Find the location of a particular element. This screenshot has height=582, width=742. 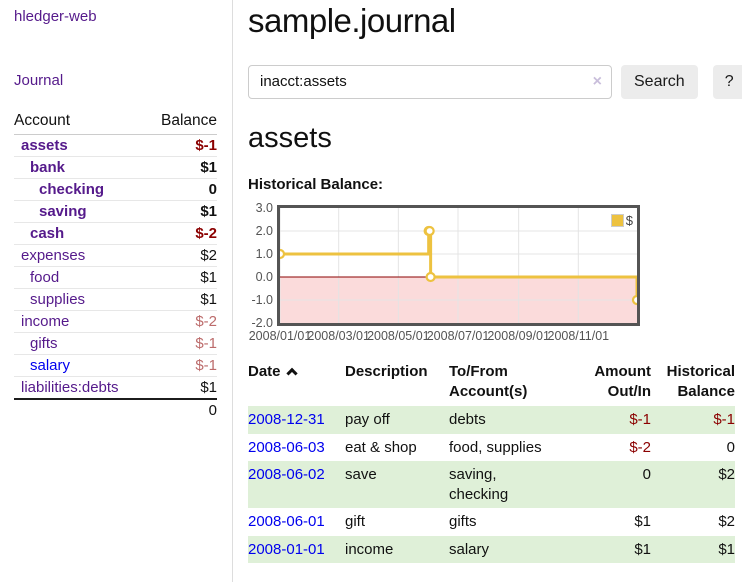

account-row: supplies $1 is located at coordinates (115, 299).